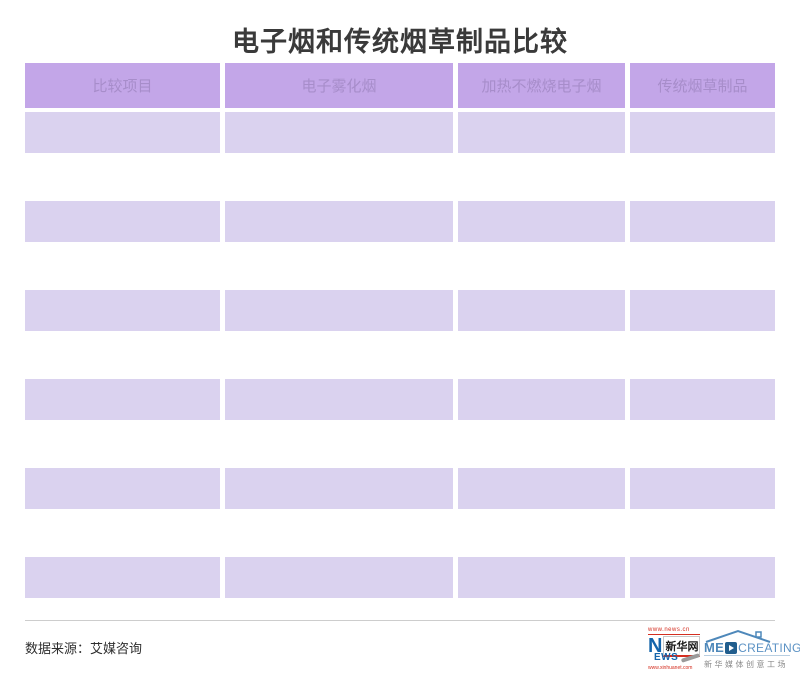 Image resolution: width=800 pixels, height=680 pixels. What do you see at coordinates (670, 668) in the screenshot?
I see `xinhua-url-bottom: www.xinhuanet.com` at bounding box center [670, 668].